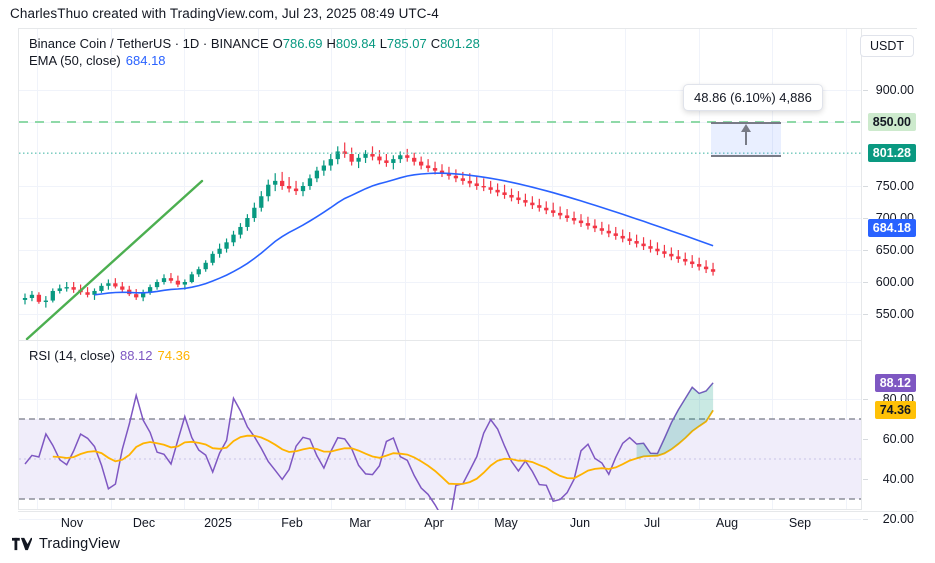 The width and height of the screenshot is (935, 563). Describe the element at coordinates (675, 420) in the screenshot. I see `rsi-cross-fill` at that location.